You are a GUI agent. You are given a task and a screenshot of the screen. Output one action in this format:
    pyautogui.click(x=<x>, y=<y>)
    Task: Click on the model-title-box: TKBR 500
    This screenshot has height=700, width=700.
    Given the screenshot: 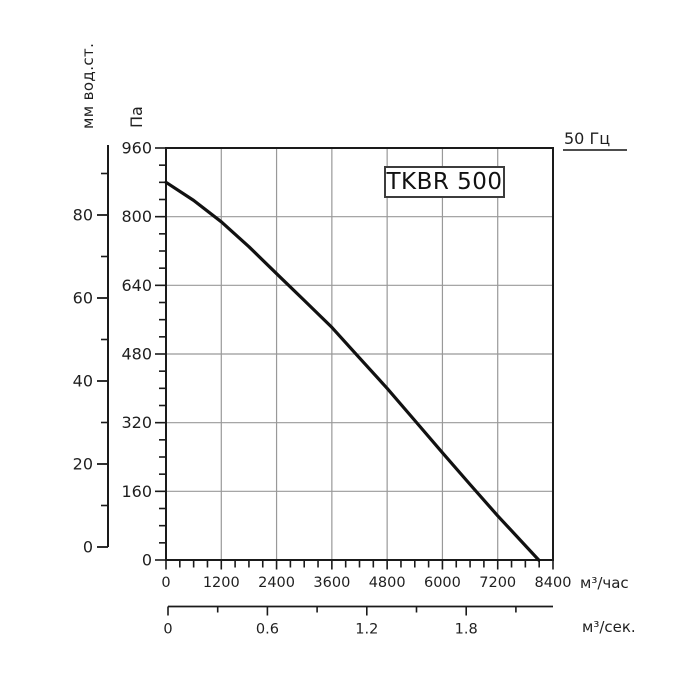 What is the action you would take?
    pyautogui.click(x=444, y=182)
    